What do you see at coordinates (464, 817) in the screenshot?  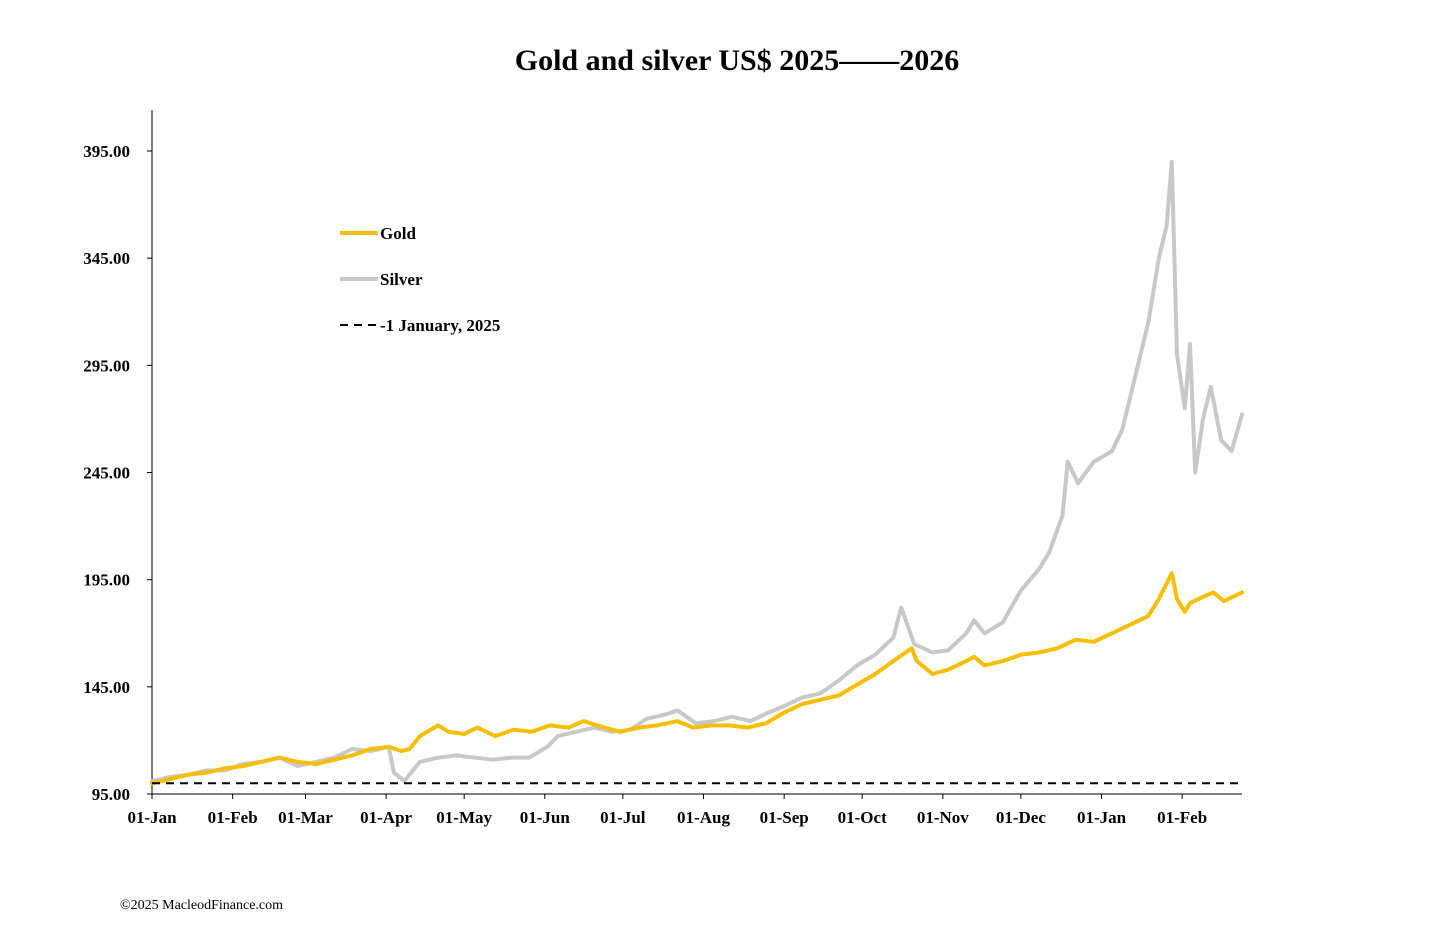 I see `x-tick-label: 01-May` at bounding box center [464, 817].